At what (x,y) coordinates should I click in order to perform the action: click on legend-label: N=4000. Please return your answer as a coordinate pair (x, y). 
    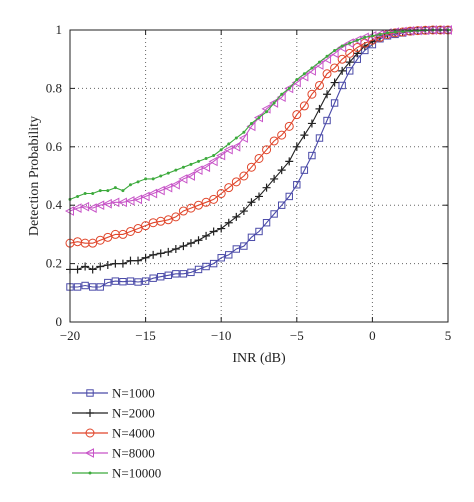
    Looking at the image, I should click on (133, 433).